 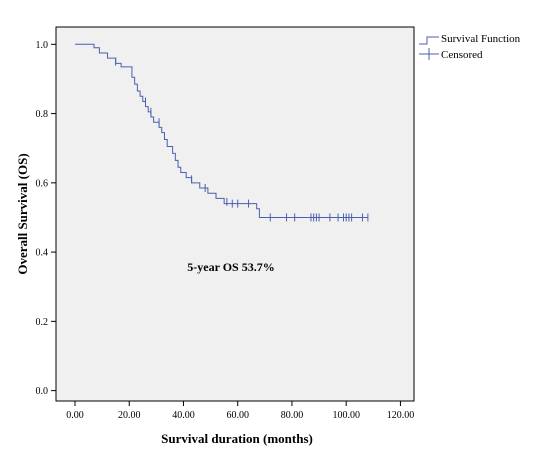 What do you see at coordinates (42, 391) in the screenshot?
I see `y-tick-label: 0.0` at bounding box center [42, 391].